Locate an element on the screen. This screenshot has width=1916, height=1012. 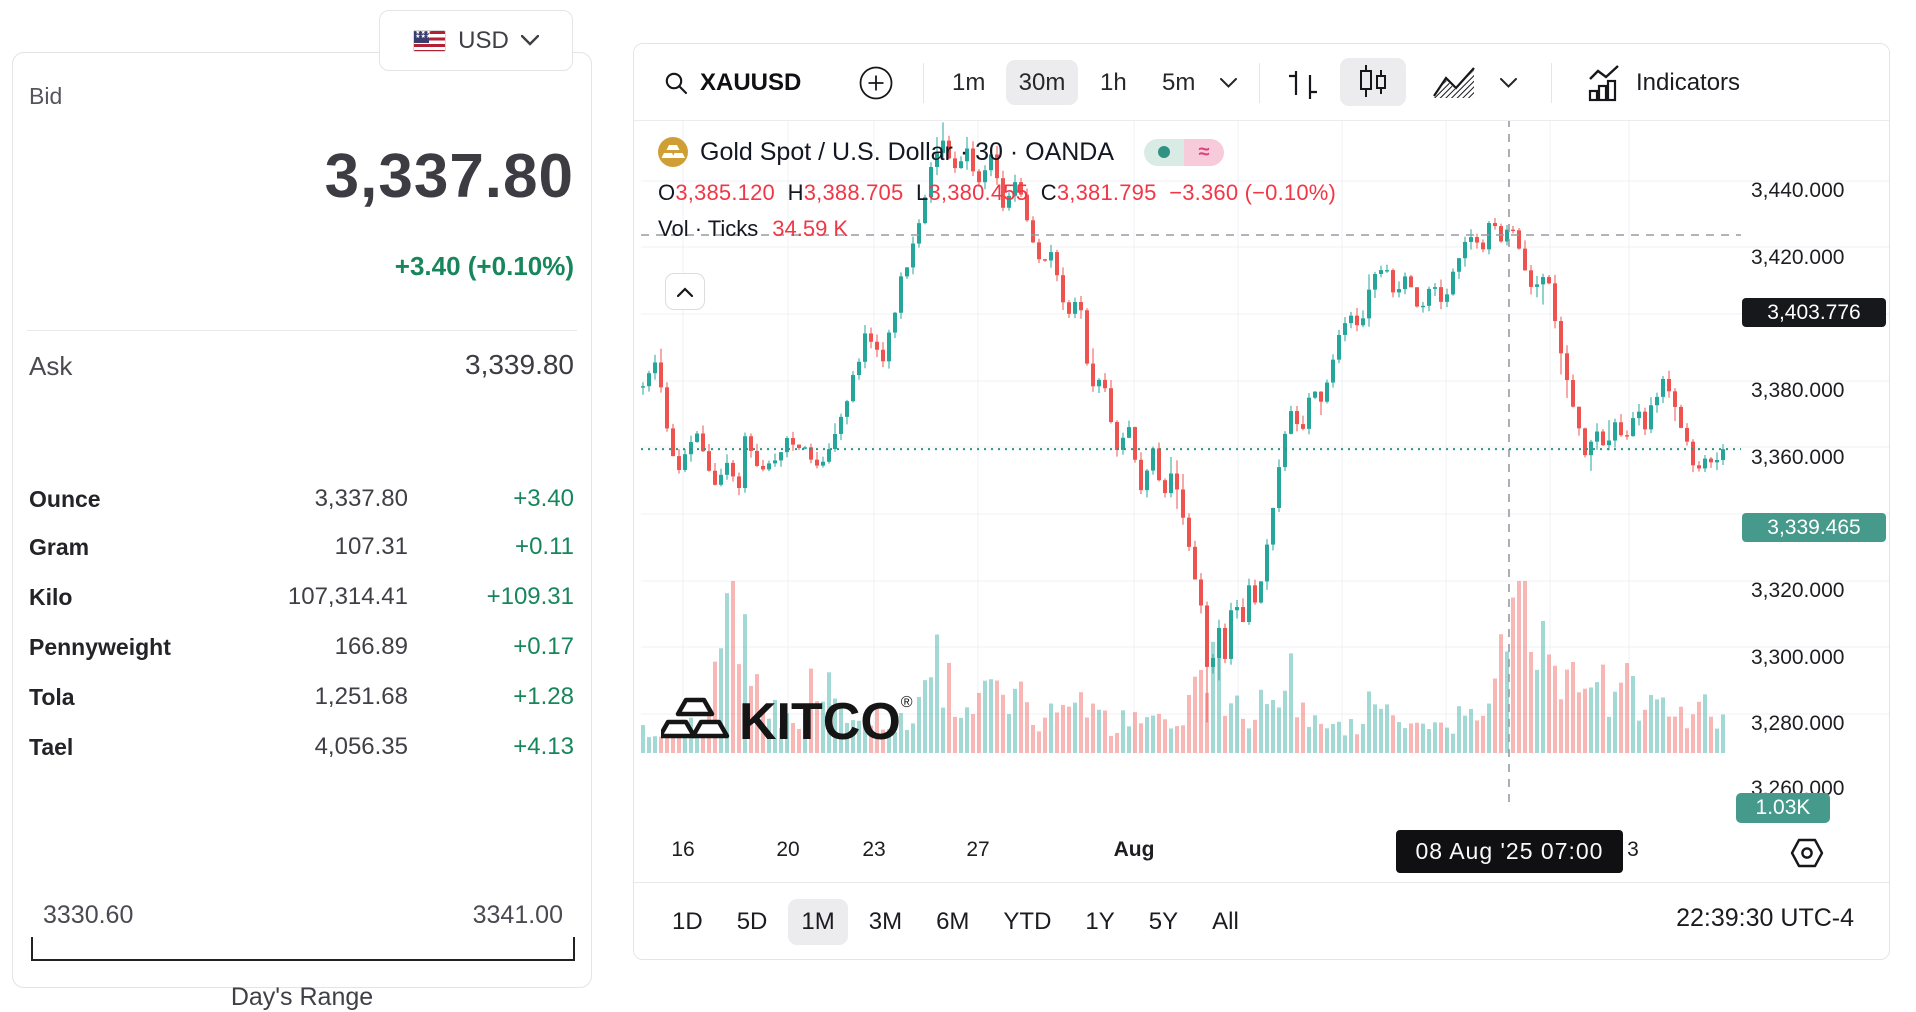
chart-toolbar: XAUUSD 1m 30m 1h 5m is located at coordinates (1261, 82).